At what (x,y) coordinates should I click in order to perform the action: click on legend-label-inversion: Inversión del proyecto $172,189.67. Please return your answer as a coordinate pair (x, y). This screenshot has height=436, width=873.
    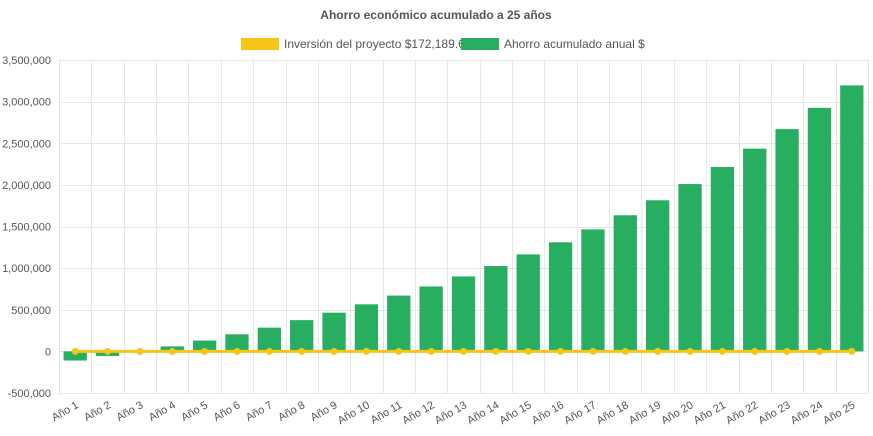
    Looking at the image, I should click on (378, 44).